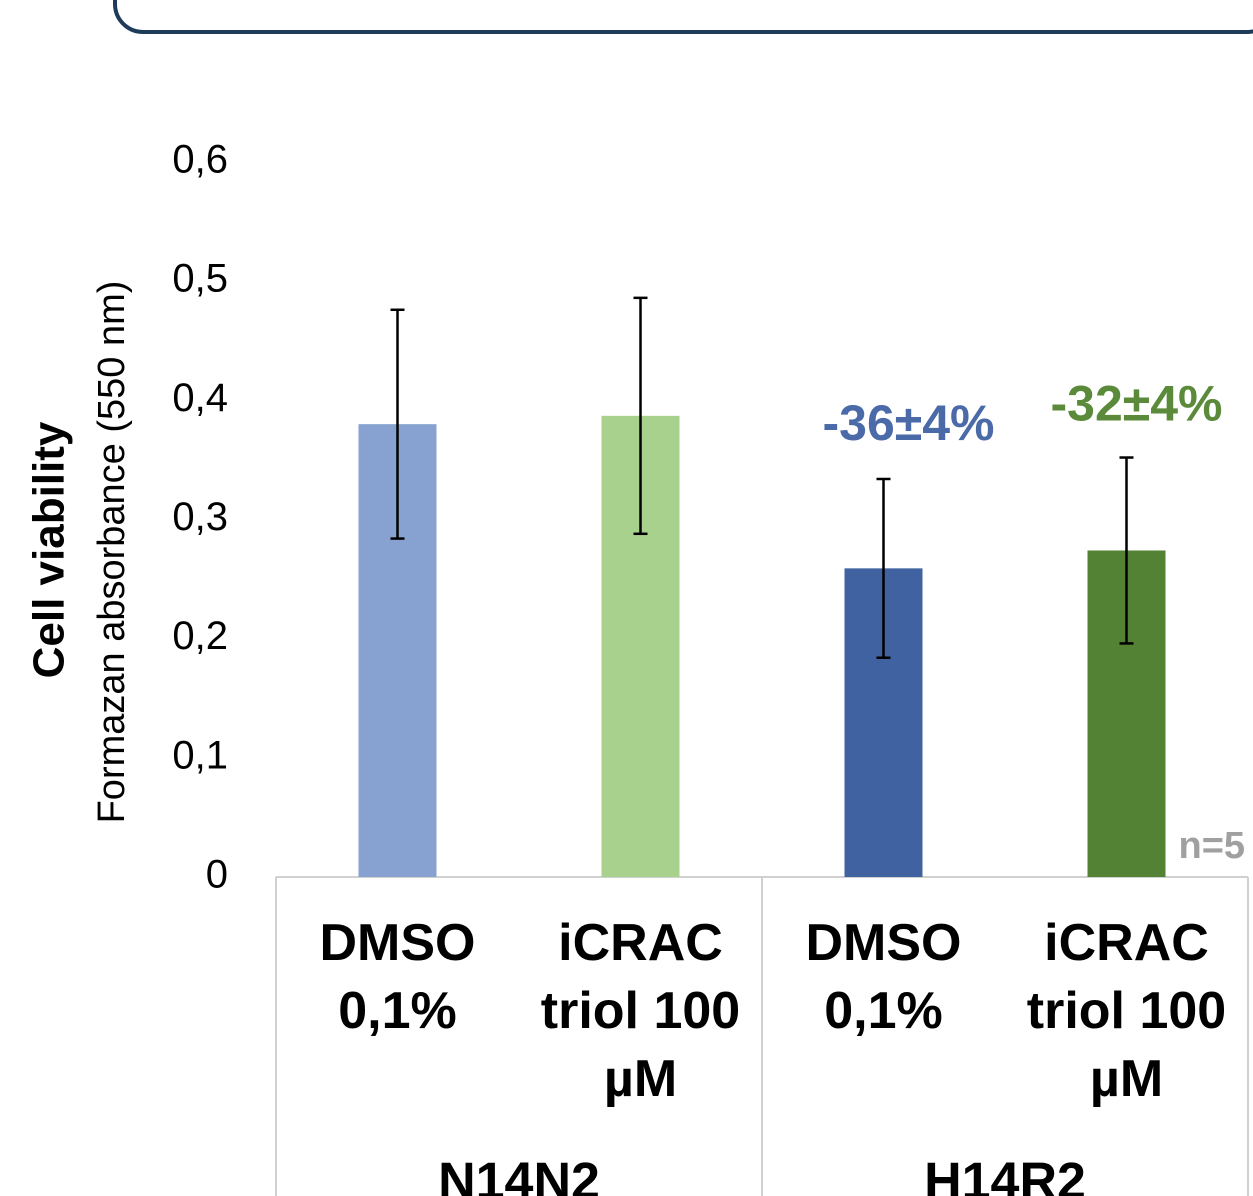 The height and width of the screenshot is (1196, 1253). I want to click on annotation: -32±4%, so click(1137, 404).